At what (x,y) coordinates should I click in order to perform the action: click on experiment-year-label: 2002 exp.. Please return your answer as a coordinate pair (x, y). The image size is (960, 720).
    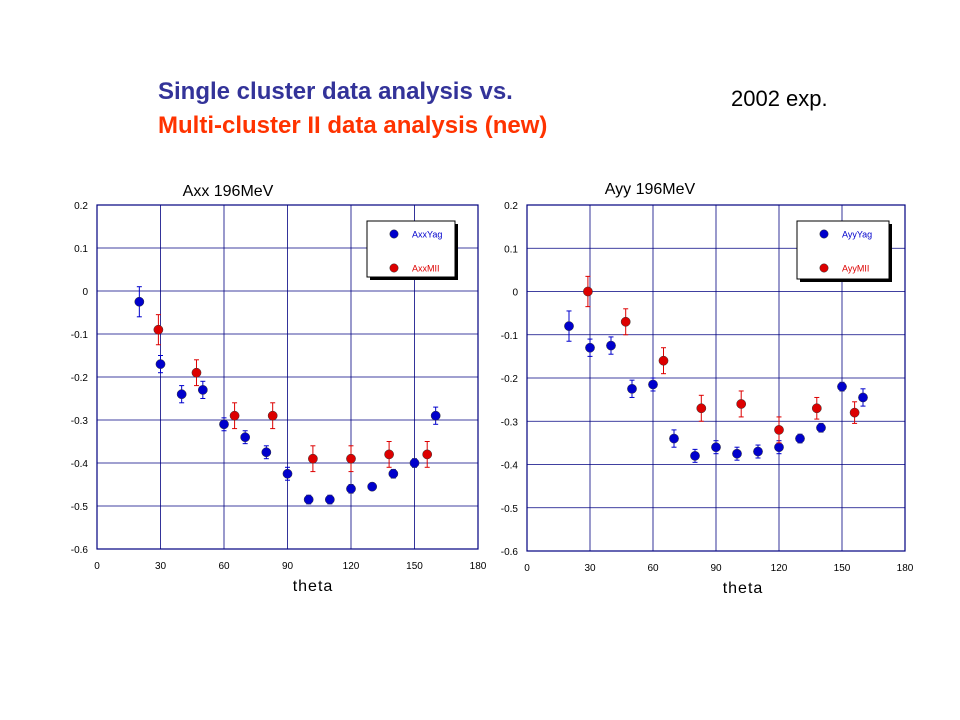
    Looking at the image, I should click on (779, 98).